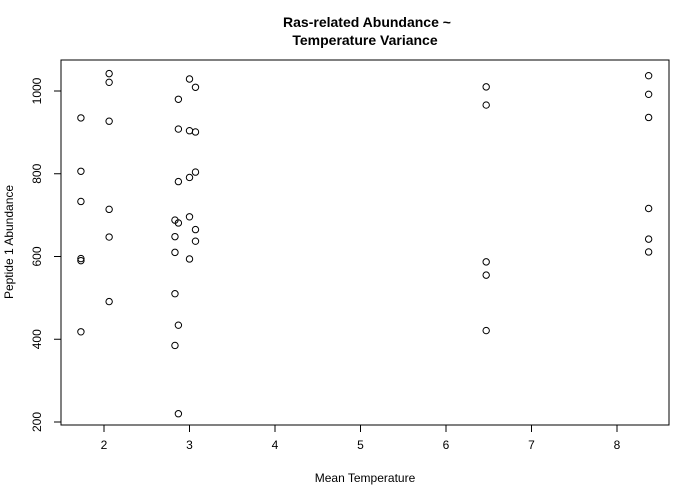 Image resolution: width=700 pixels, height=500 pixels. I want to click on y-tick-label: 200, so click(37, 422).